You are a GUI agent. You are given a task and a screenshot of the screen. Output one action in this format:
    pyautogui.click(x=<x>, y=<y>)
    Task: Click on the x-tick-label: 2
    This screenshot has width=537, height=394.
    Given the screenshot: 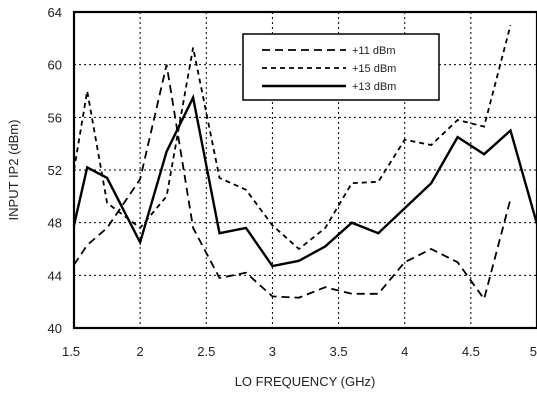 What is the action you would take?
    pyautogui.click(x=140, y=351)
    